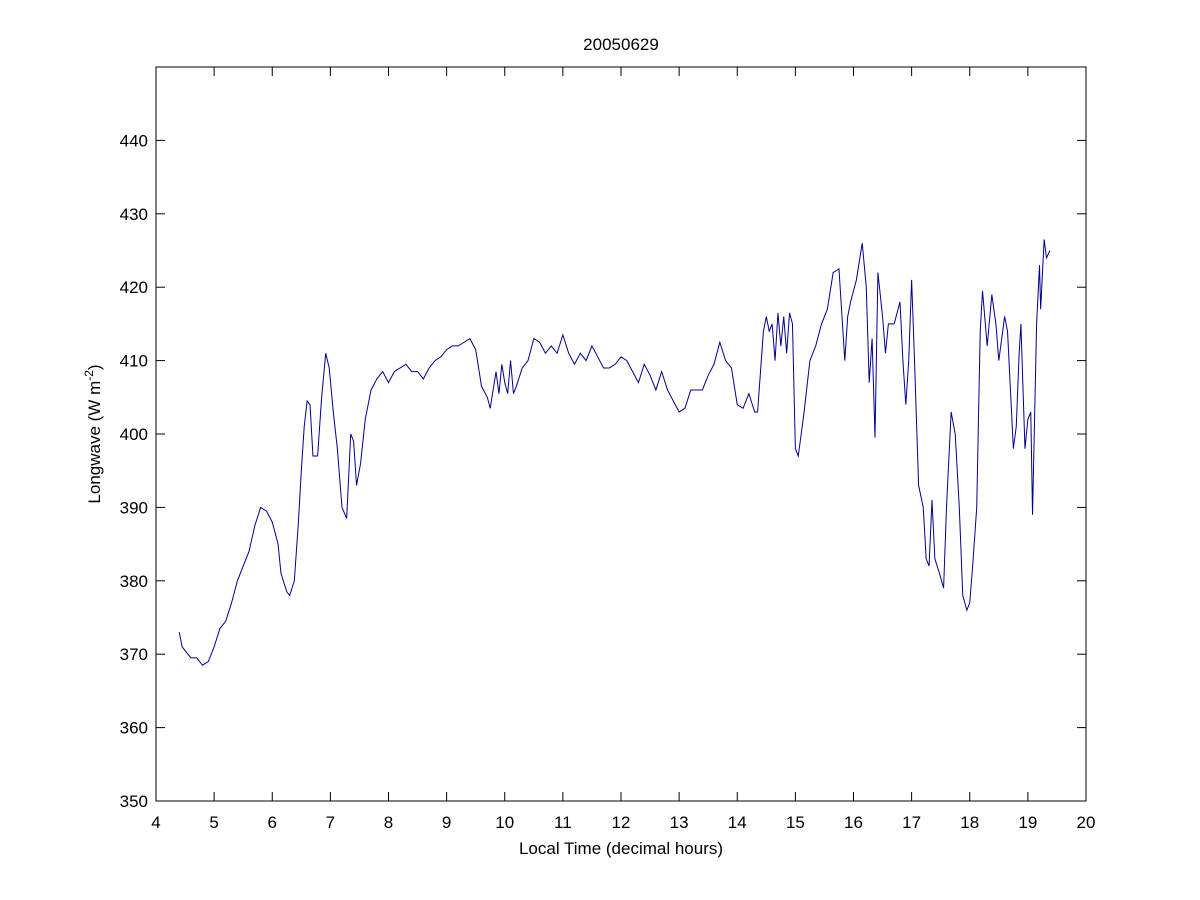  What do you see at coordinates (134, 140) in the screenshot?
I see `y-tick-label: 440` at bounding box center [134, 140].